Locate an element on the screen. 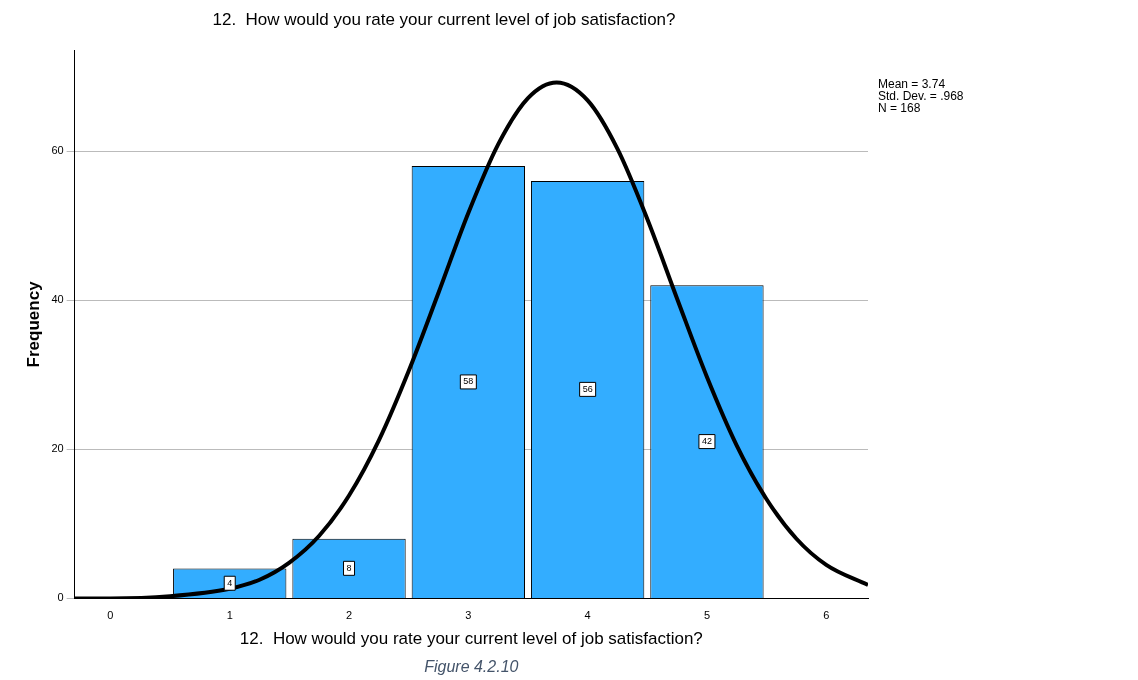 Image resolution: width=1138 pixels, height=680 pixels. x-tick-label: 4 is located at coordinates (587, 615).